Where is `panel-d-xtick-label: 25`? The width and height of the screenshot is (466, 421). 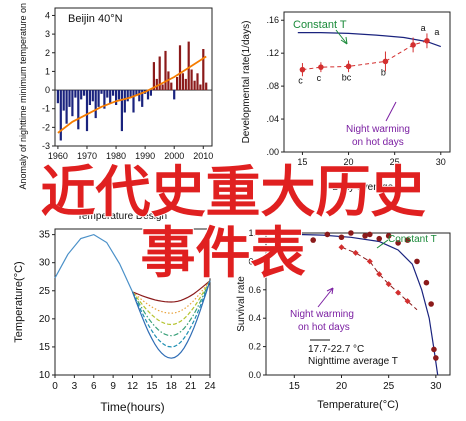 panel-d-xtick-label: 25 is located at coordinates (389, 386).